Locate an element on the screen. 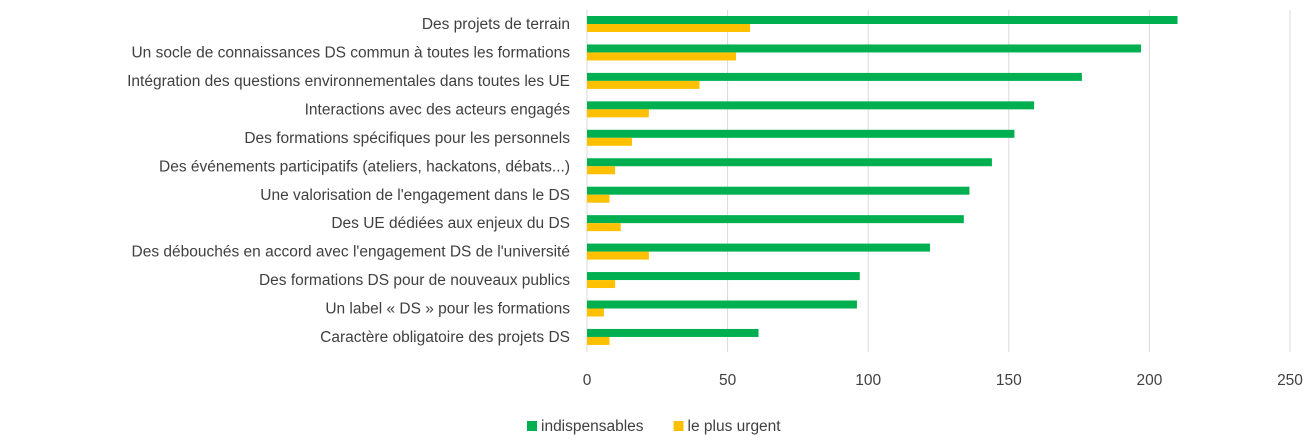 This screenshot has width=1310, height=442. legend-label: le plus urgent is located at coordinates (735, 426).